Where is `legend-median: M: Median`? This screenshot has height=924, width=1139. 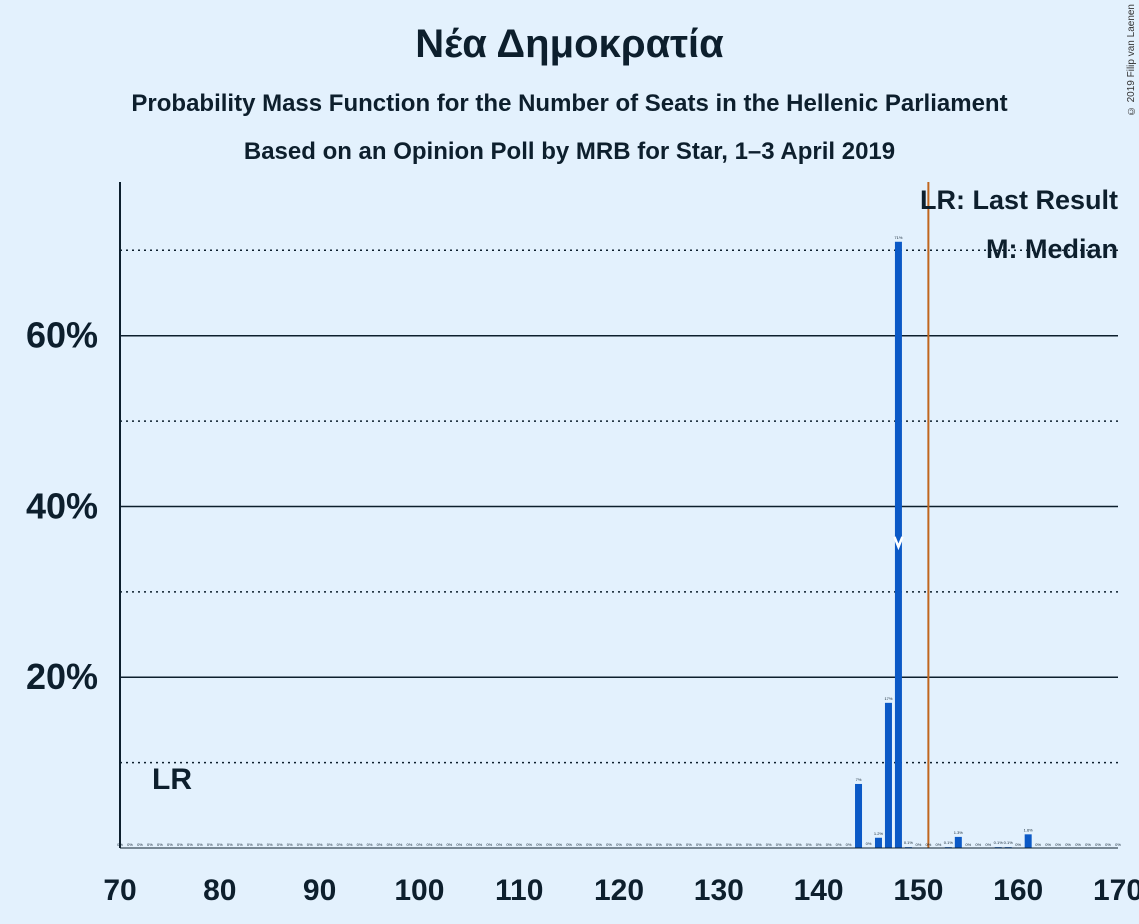 legend-median: M: Median is located at coordinates (1052, 249).